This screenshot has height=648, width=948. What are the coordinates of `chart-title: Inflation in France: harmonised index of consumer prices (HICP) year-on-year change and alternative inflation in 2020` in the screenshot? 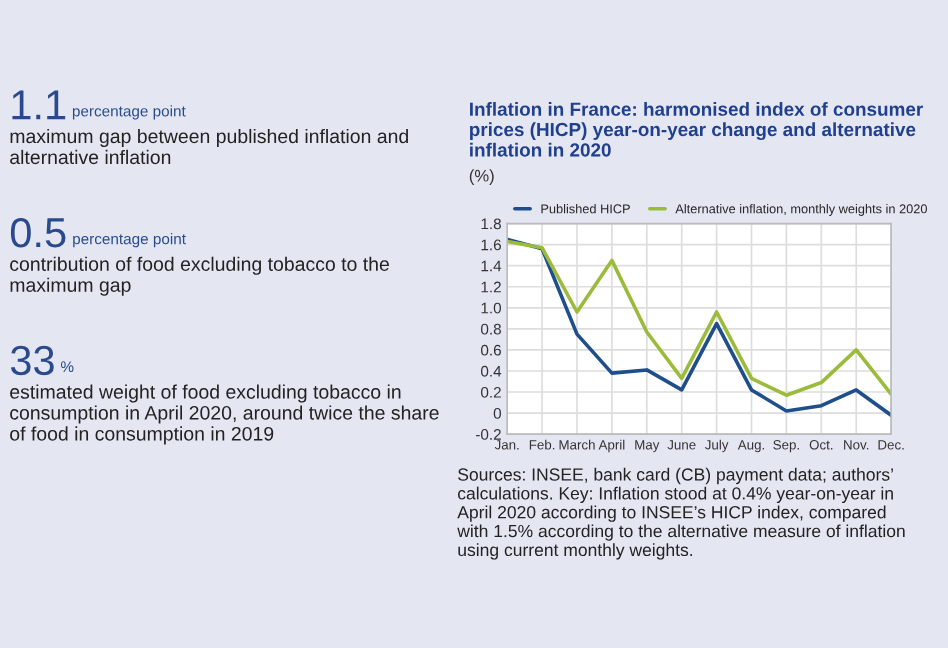 It's located at (696, 129).